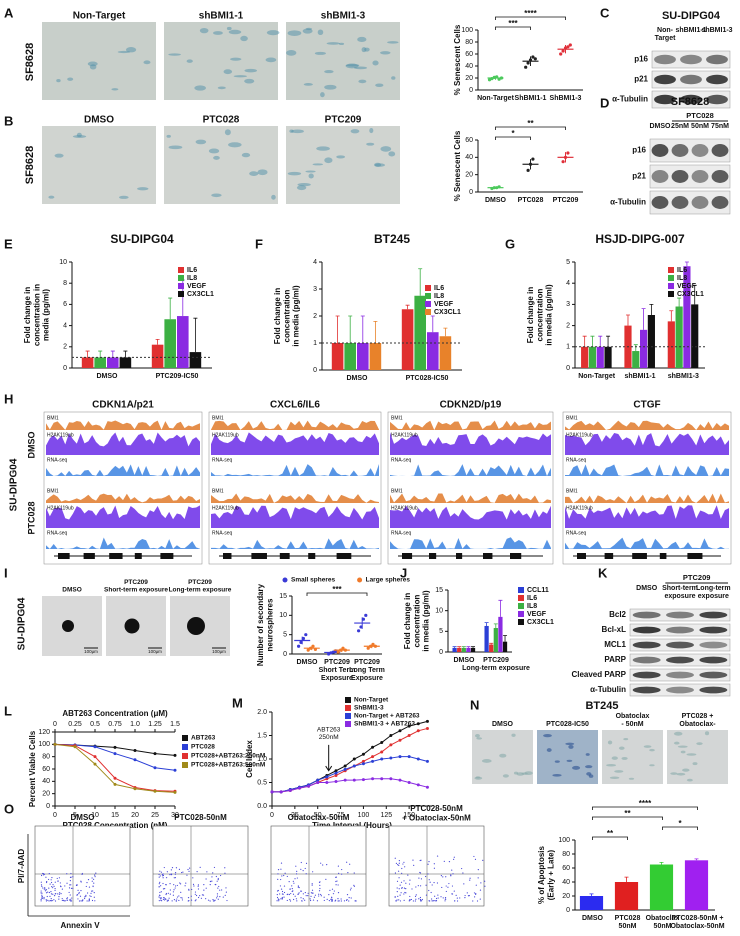 The image size is (740, 936). What do you see at coordinates (367, 670) in the screenshot?
I see `x-tick-label: Long Term` at bounding box center [367, 670].